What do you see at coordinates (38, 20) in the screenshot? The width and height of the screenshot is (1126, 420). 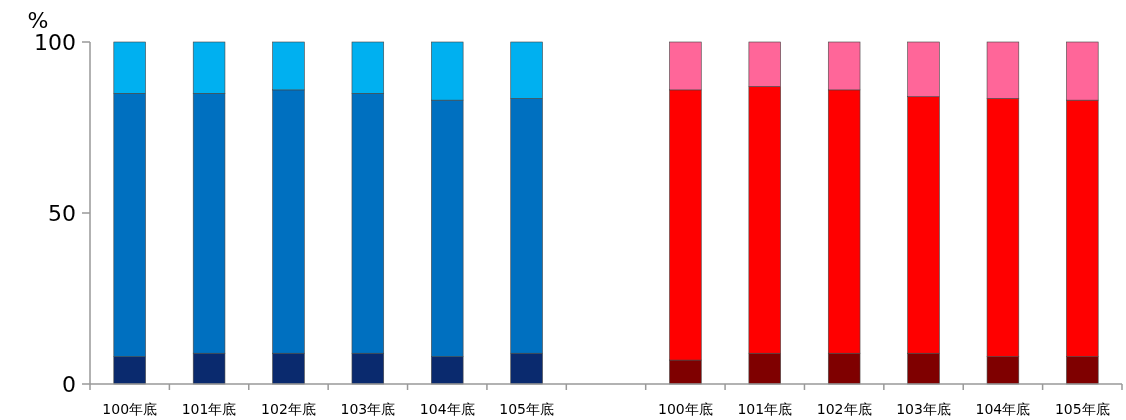 I see `y-axis-title: %` at bounding box center [38, 20].